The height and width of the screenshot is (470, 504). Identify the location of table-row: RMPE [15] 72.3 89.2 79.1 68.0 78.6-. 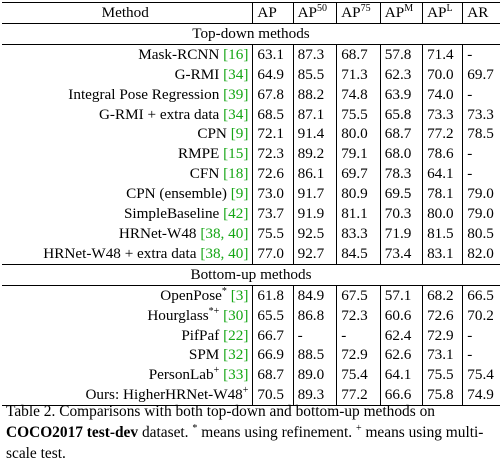
(251, 154).